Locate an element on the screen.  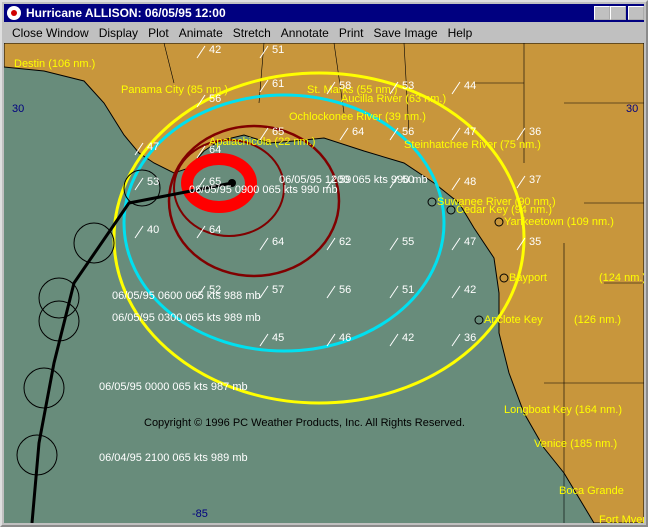
menu-item: Display is located at coordinates (118, 33).